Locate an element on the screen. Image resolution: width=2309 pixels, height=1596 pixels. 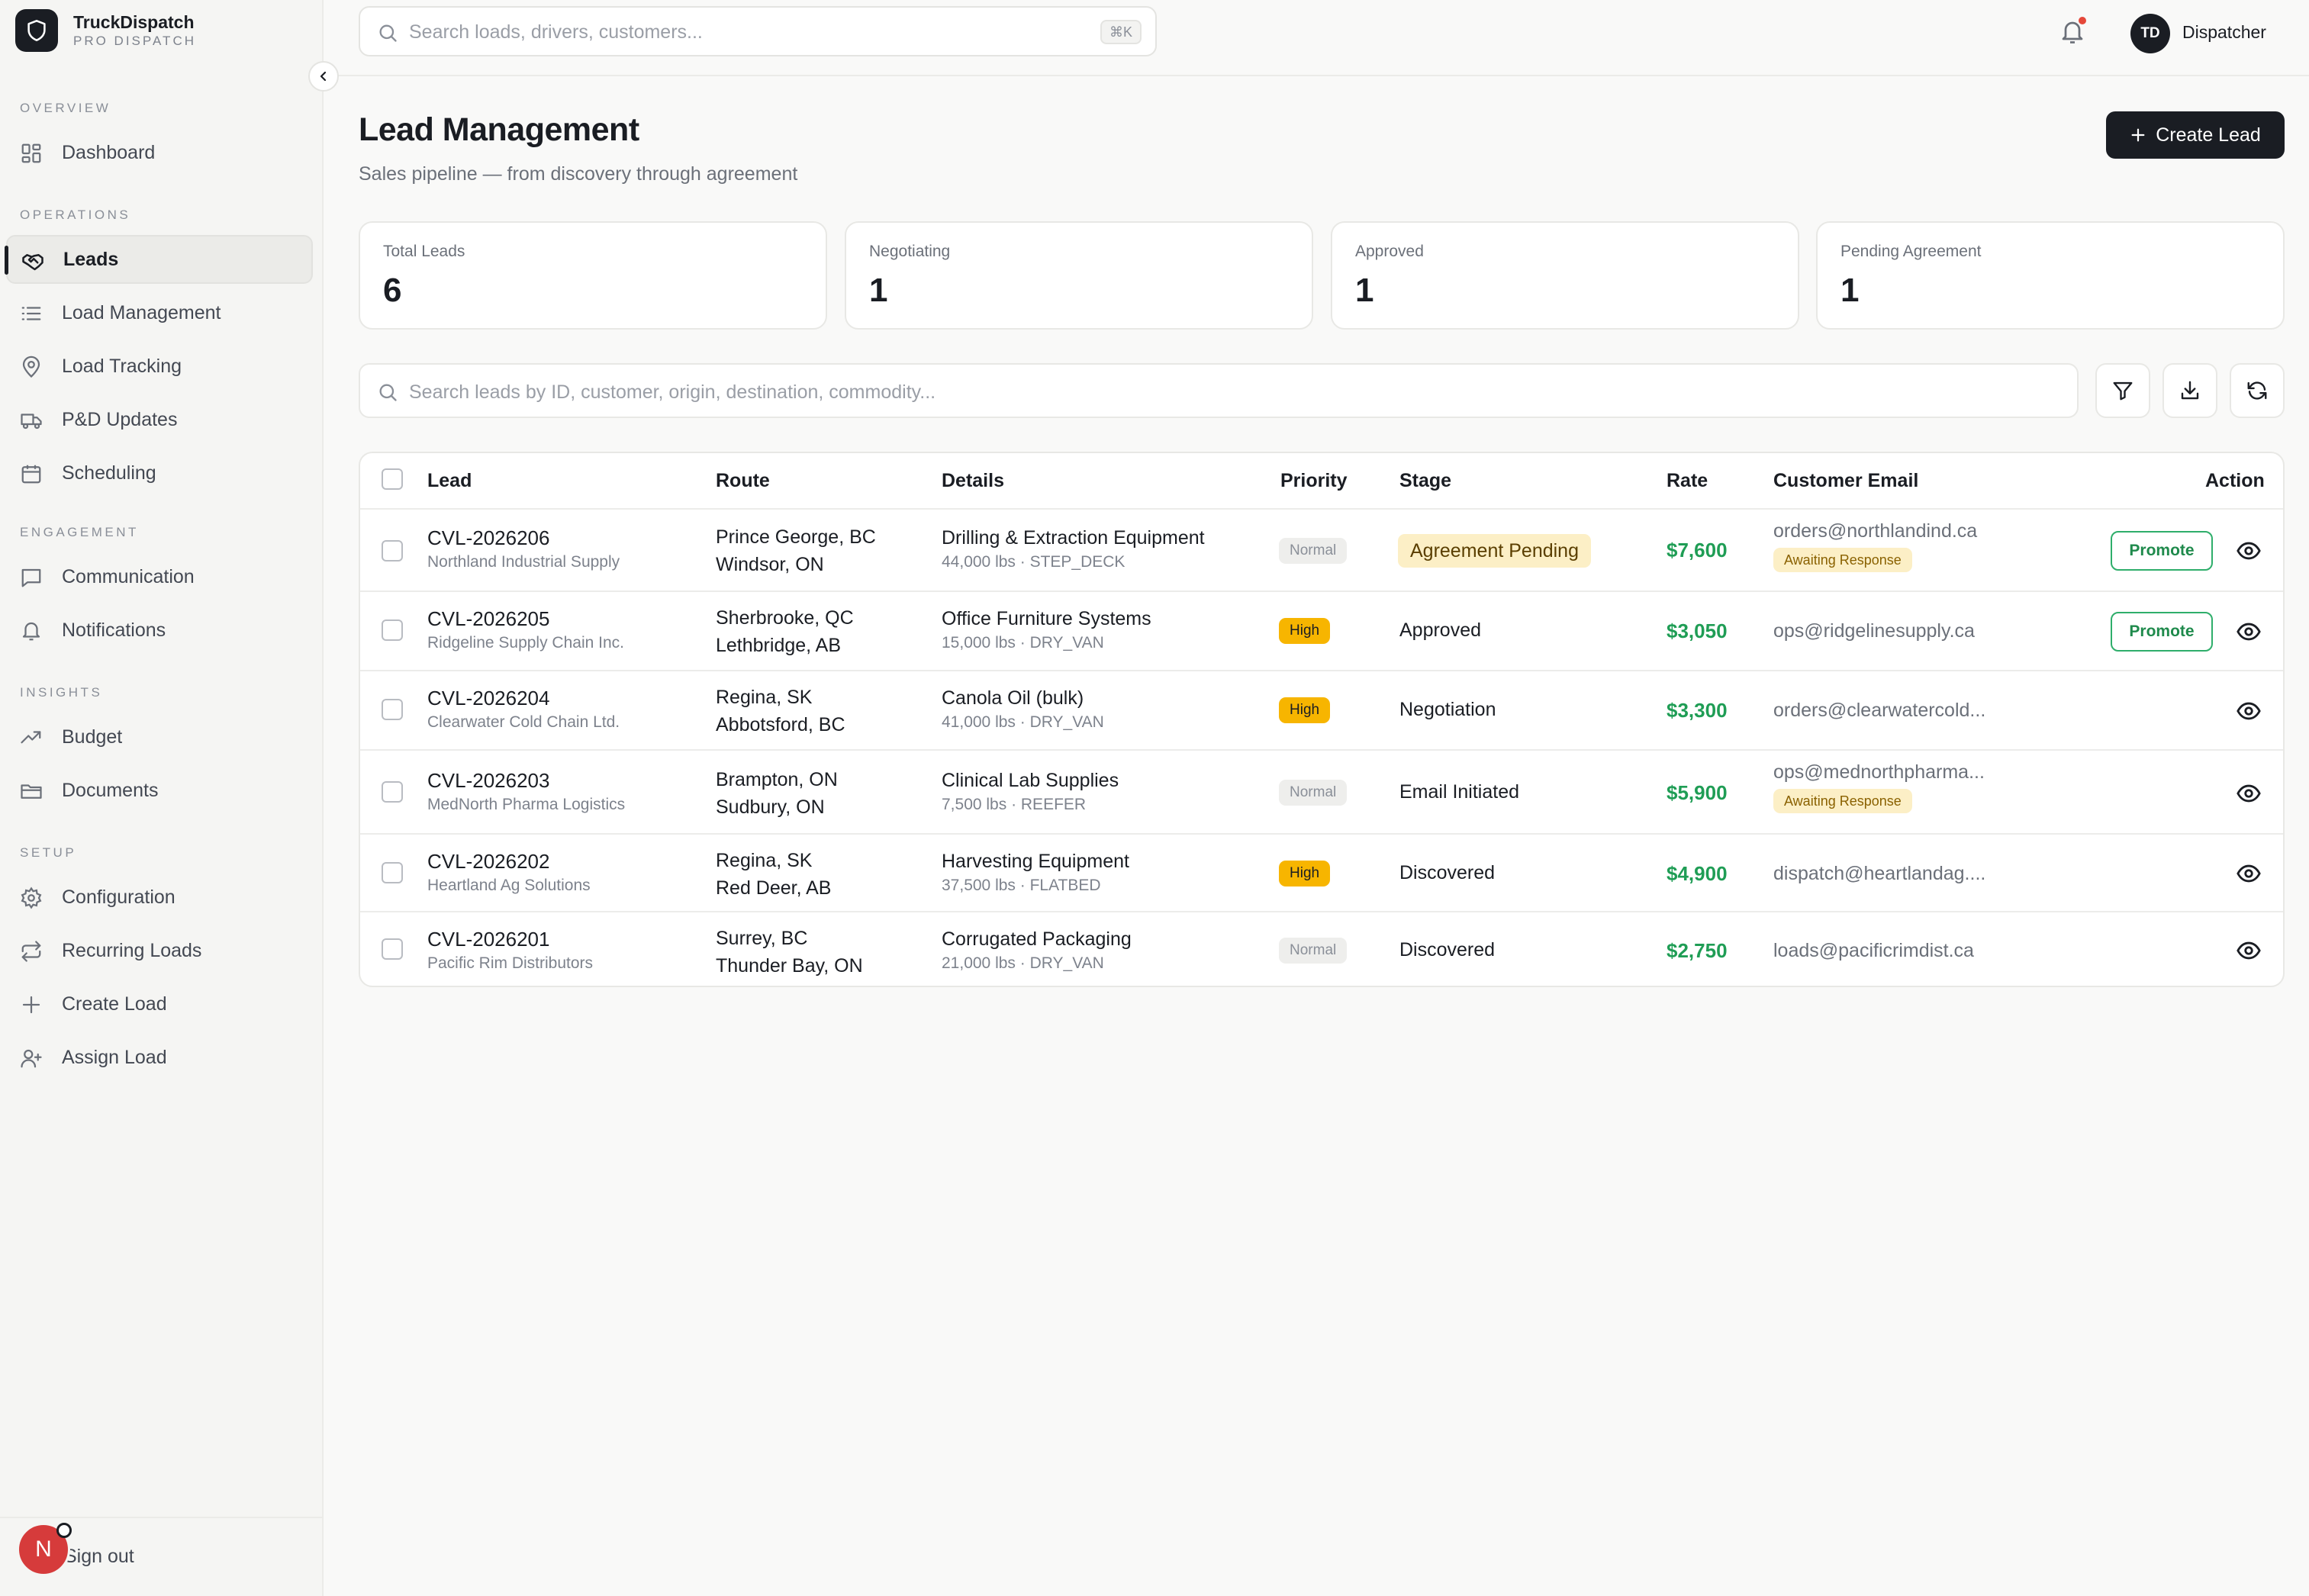
stage-badge: Agreement Pending is located at coordinates (1494, 551).